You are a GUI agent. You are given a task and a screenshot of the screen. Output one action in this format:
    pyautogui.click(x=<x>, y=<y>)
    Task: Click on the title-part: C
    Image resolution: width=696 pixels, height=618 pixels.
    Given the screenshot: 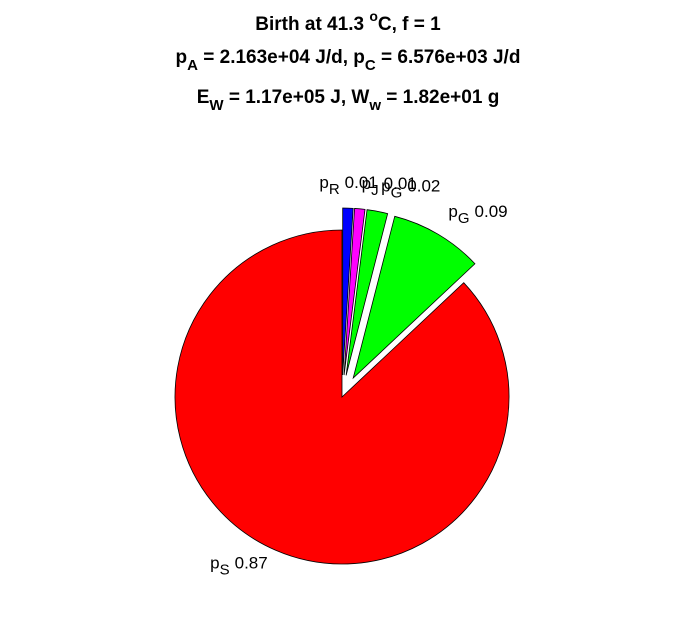 What is the action you would take?
    pyautogui.click(x=370, y=65)
    